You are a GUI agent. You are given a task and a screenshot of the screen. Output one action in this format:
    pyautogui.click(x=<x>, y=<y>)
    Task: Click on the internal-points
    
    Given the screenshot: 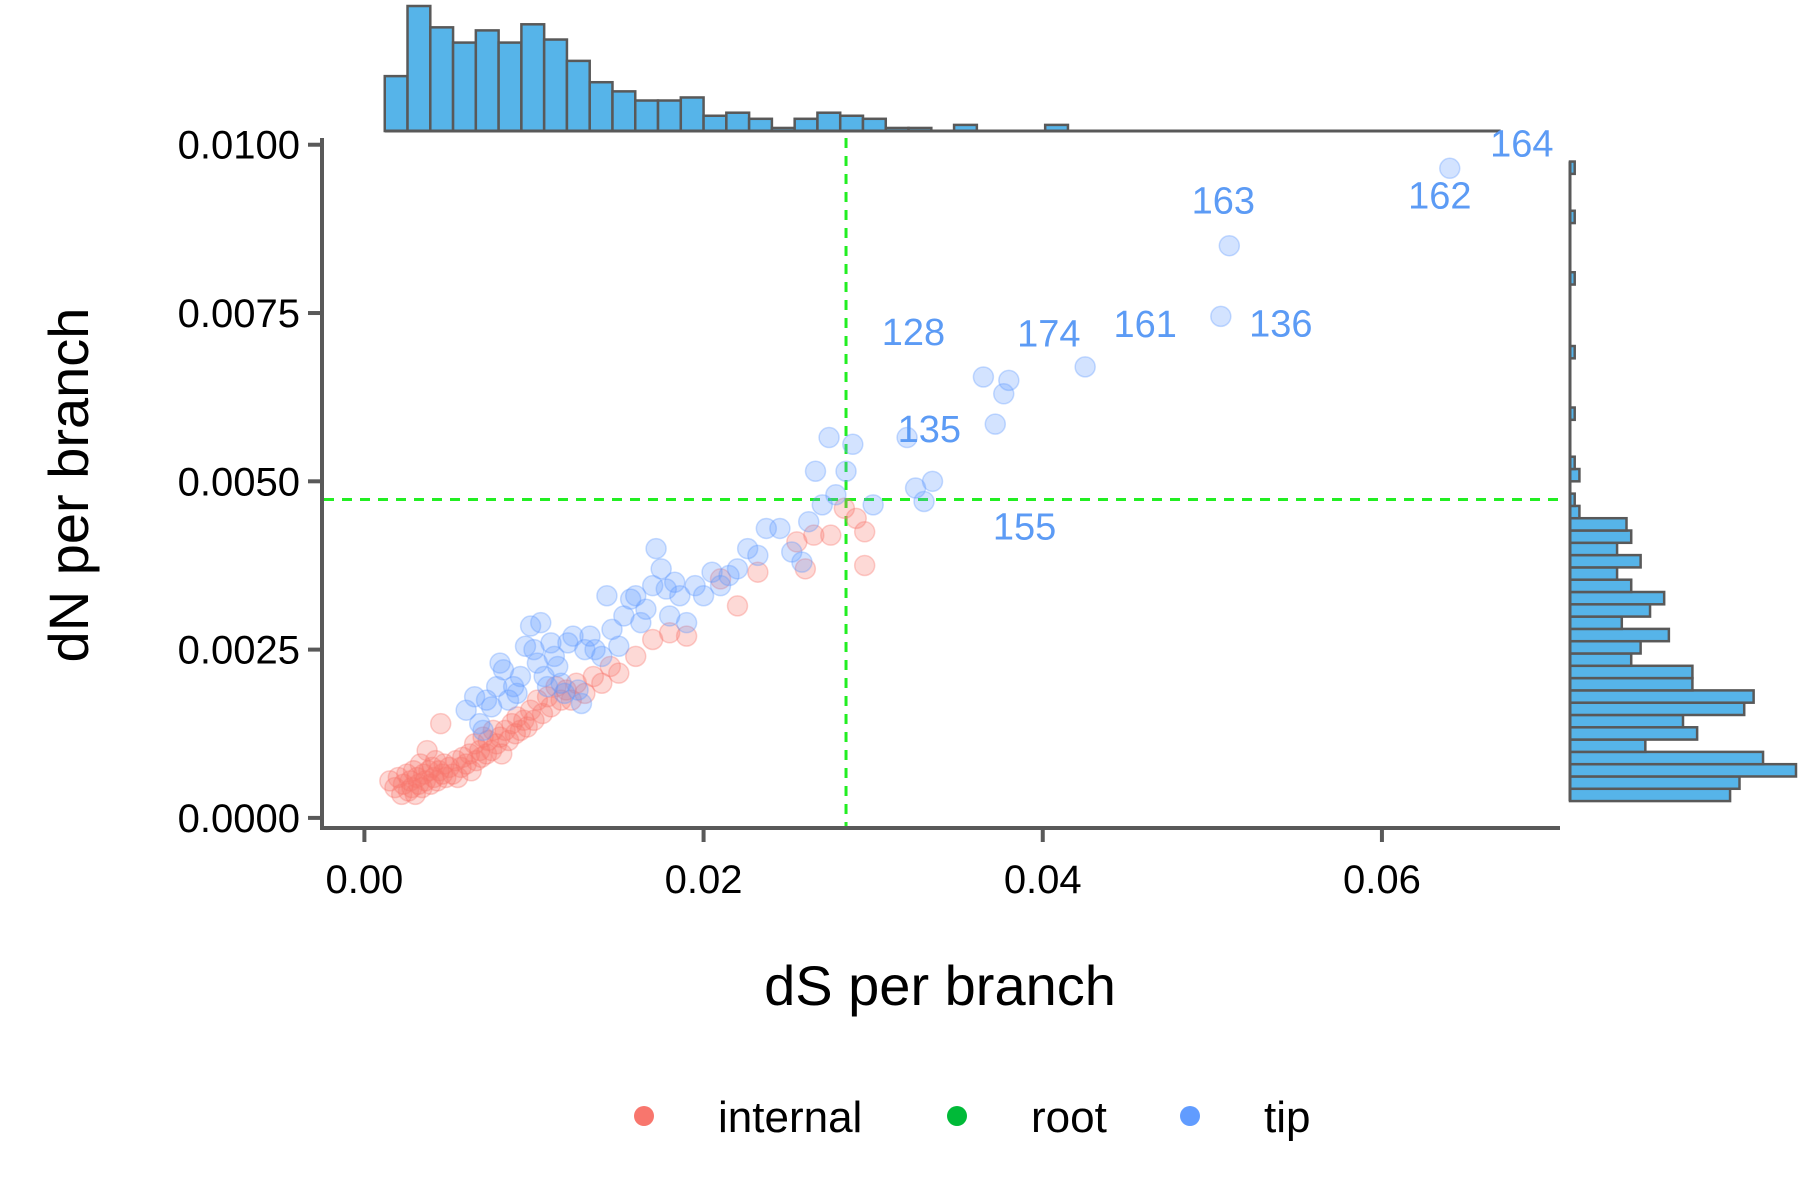 What is the action you would take?
    pyautogui.click(x=627, y=651)
    